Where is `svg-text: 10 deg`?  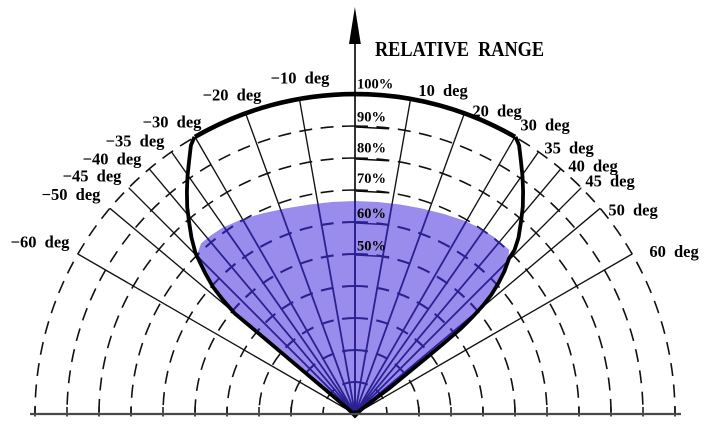
svg-text: 10 deg is located at coordinates (443, 90).